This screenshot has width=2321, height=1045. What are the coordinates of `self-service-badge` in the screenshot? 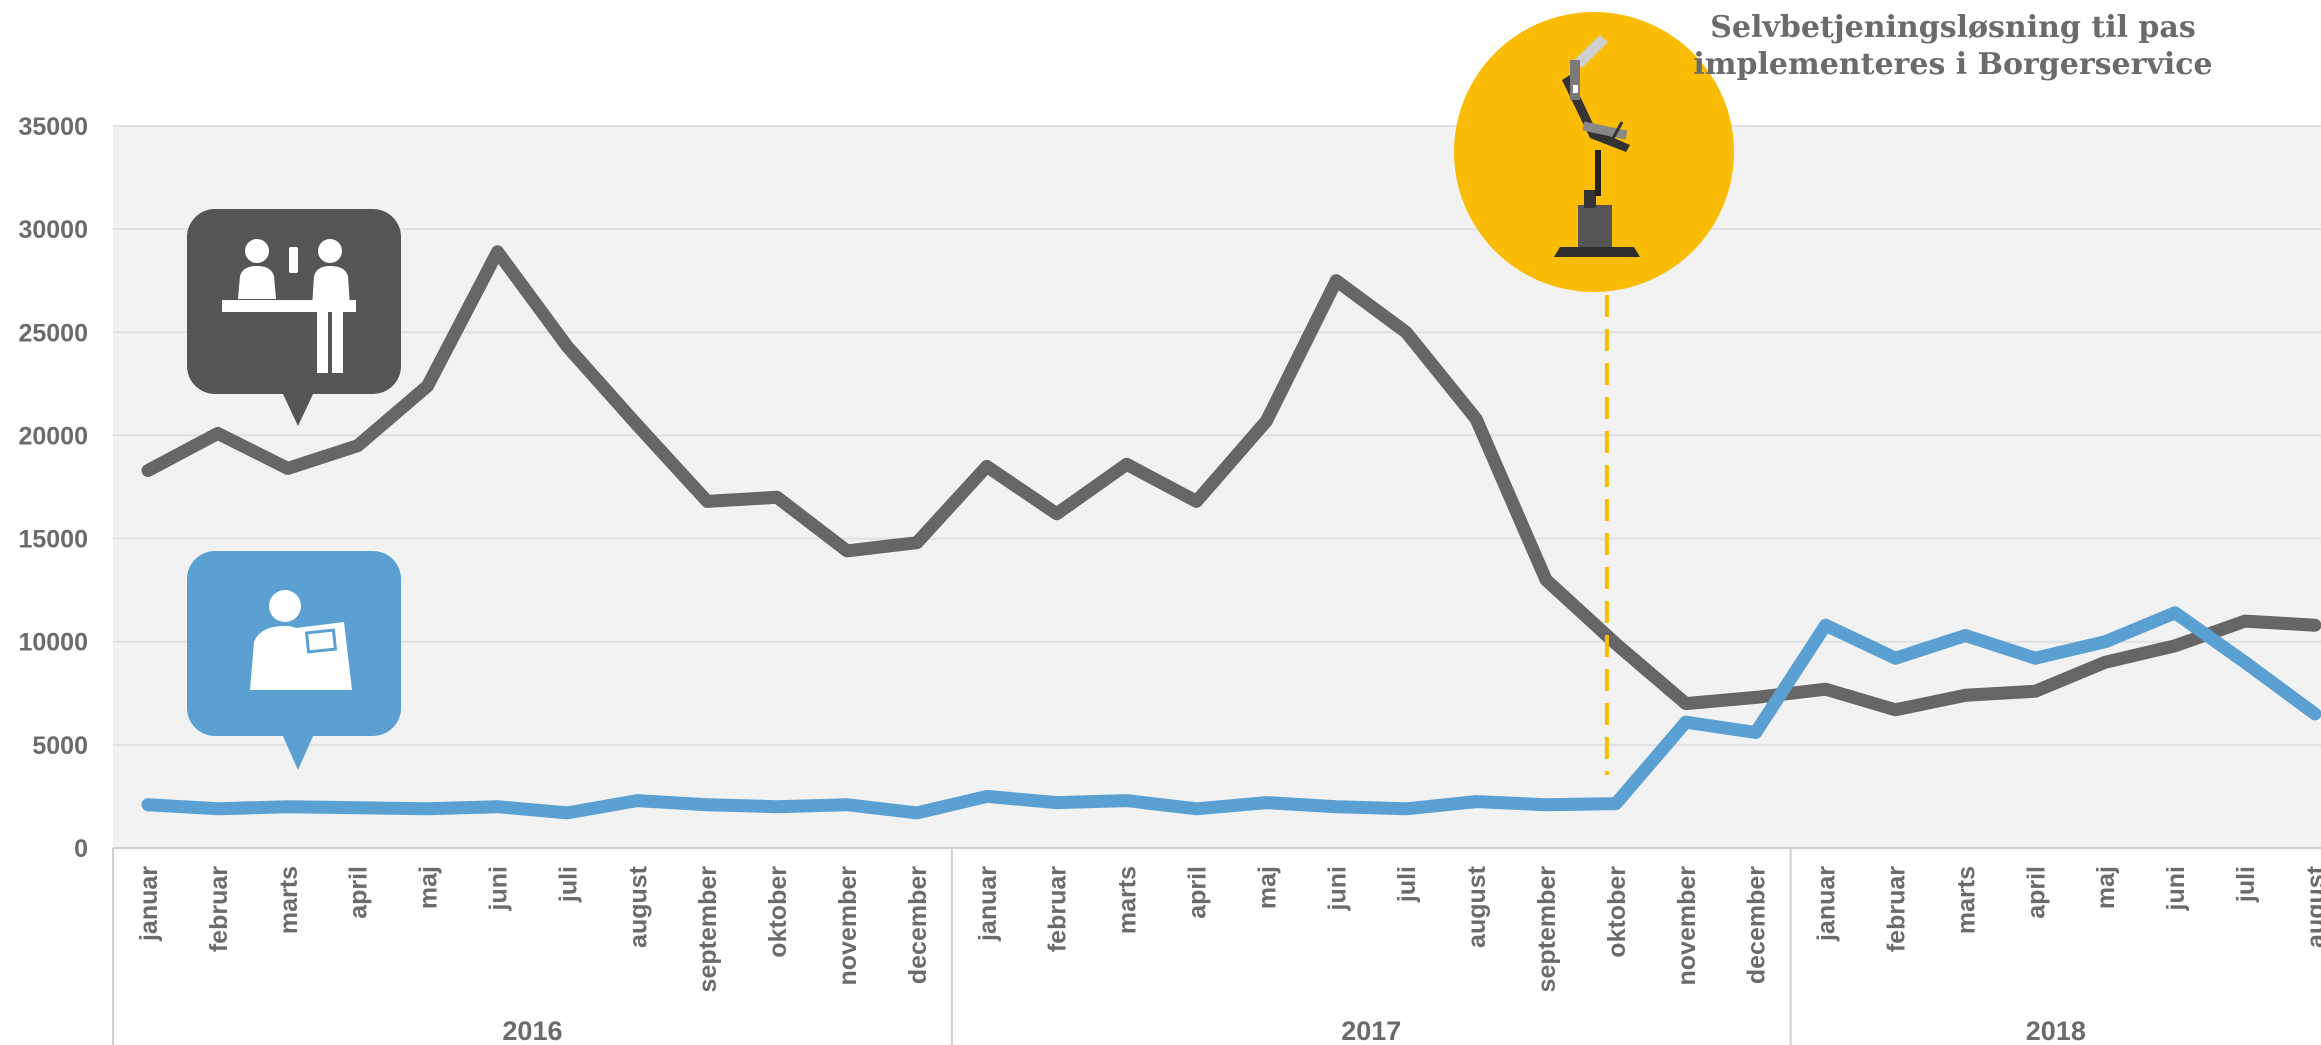 It's located at (294, 660).